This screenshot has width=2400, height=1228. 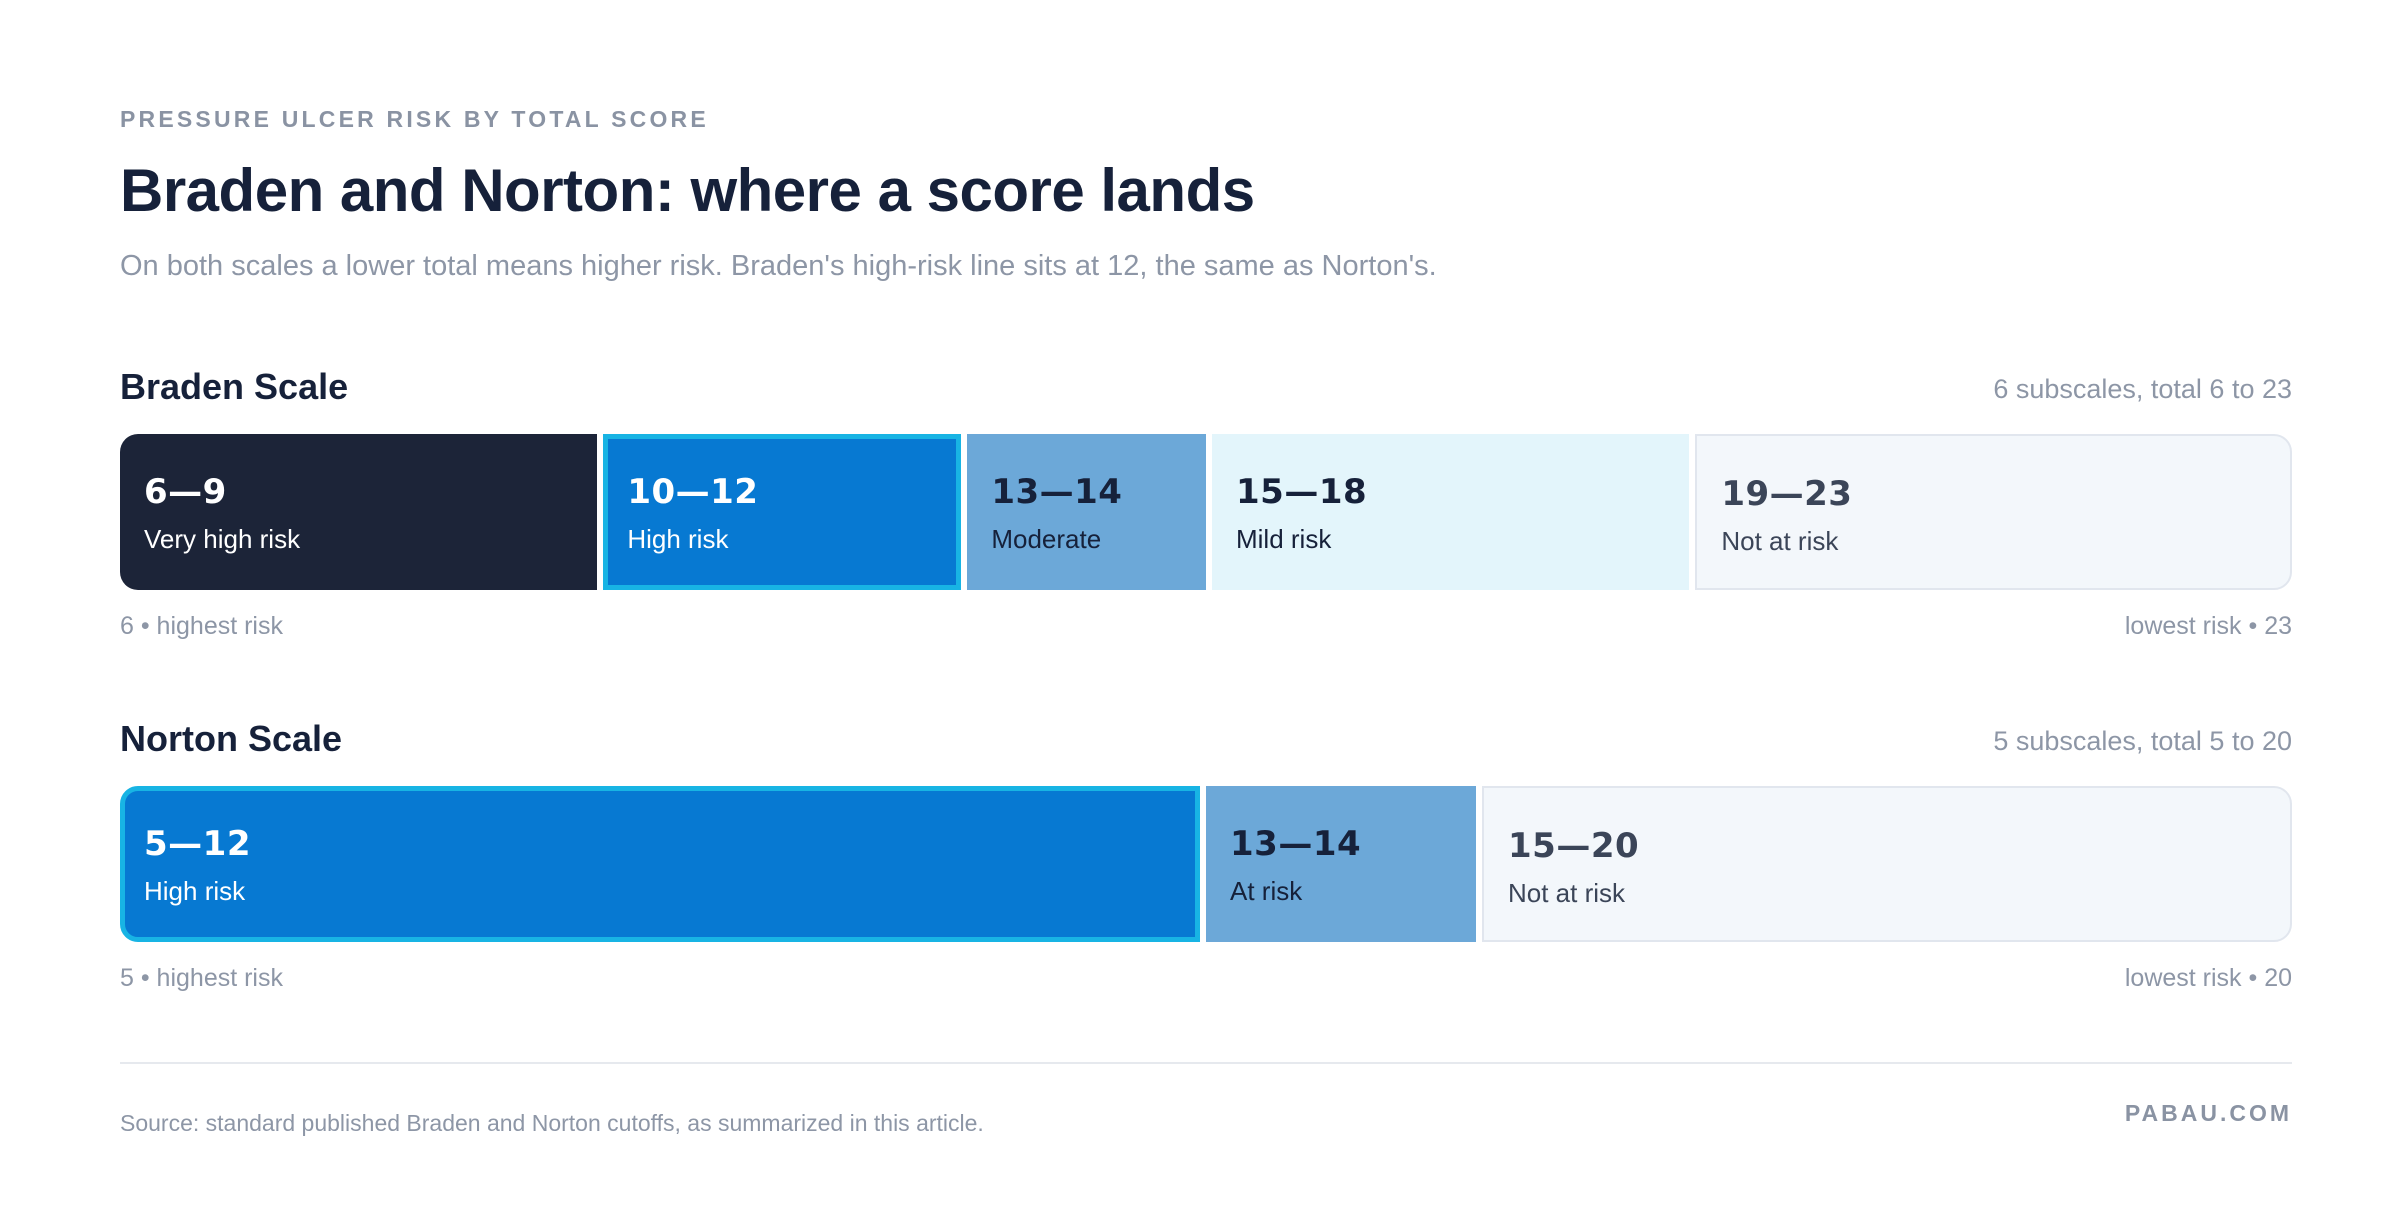 What do you see at coordinates (1206, 1063) in the screenshot?
I see `footer-divider` at bounding box center [1206, 1063].